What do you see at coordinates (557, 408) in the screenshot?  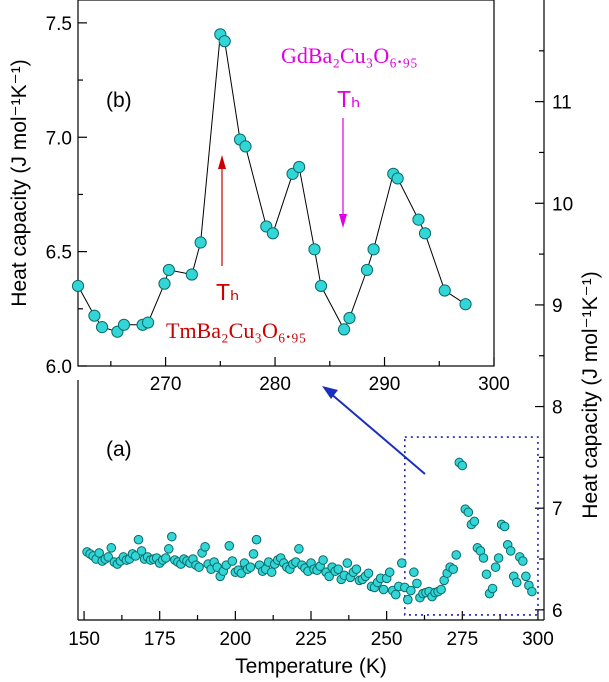 I see `main-y-tick-label: 8` at bounding box center [557, 408].